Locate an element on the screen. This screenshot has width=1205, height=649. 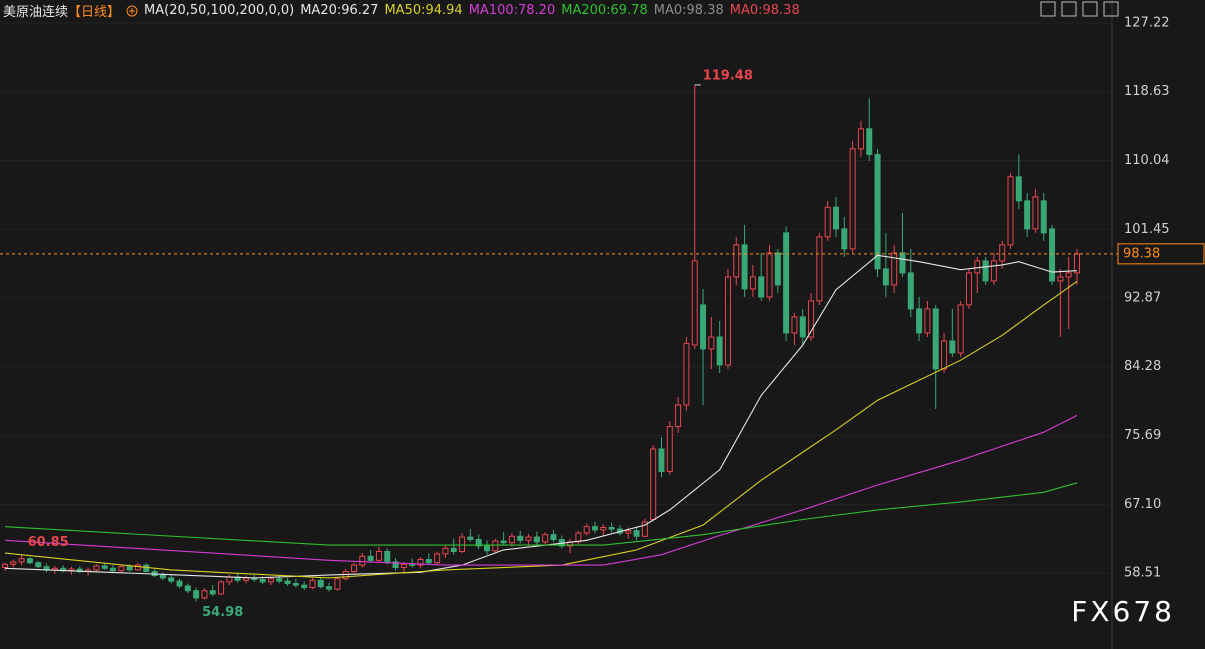
y-tick-label: 92.87 is located at coordinates (1142, 297).